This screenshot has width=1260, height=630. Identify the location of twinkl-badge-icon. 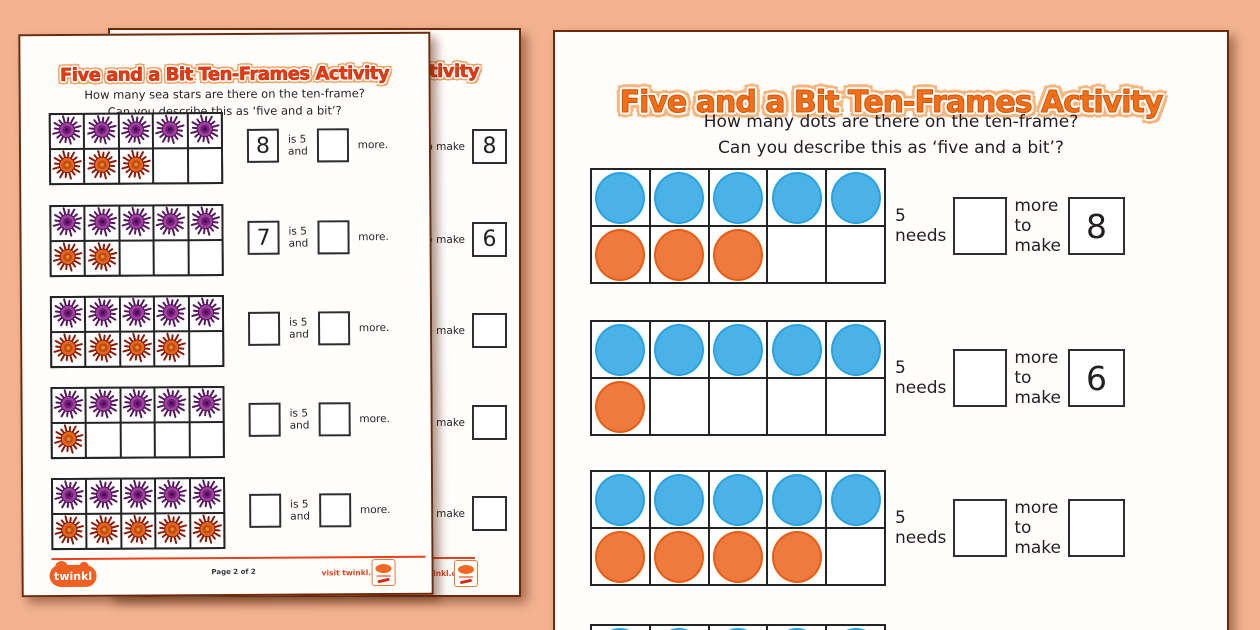
(466, 573).